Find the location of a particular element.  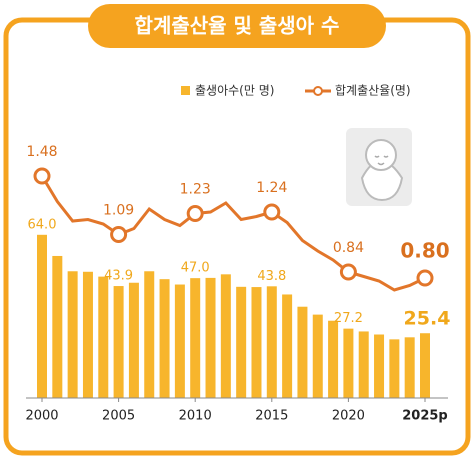

bar-value-label: 47.0 is located at coordinates (195, 268).